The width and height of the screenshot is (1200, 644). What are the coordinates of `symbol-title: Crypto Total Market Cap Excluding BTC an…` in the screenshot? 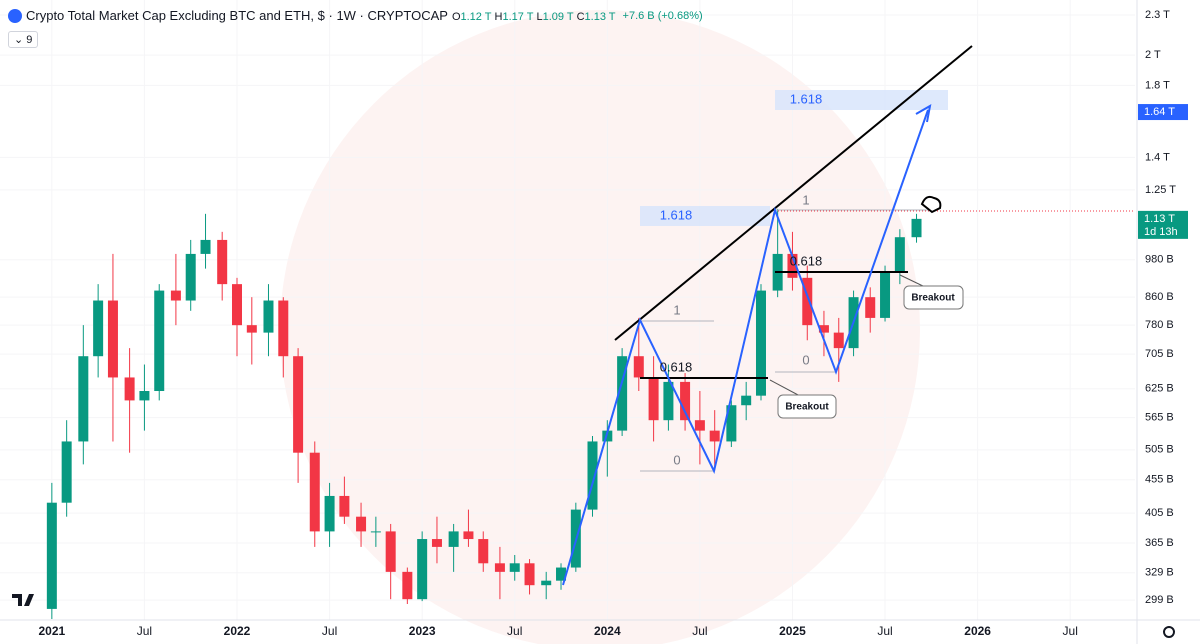 It's located at (237, 15).